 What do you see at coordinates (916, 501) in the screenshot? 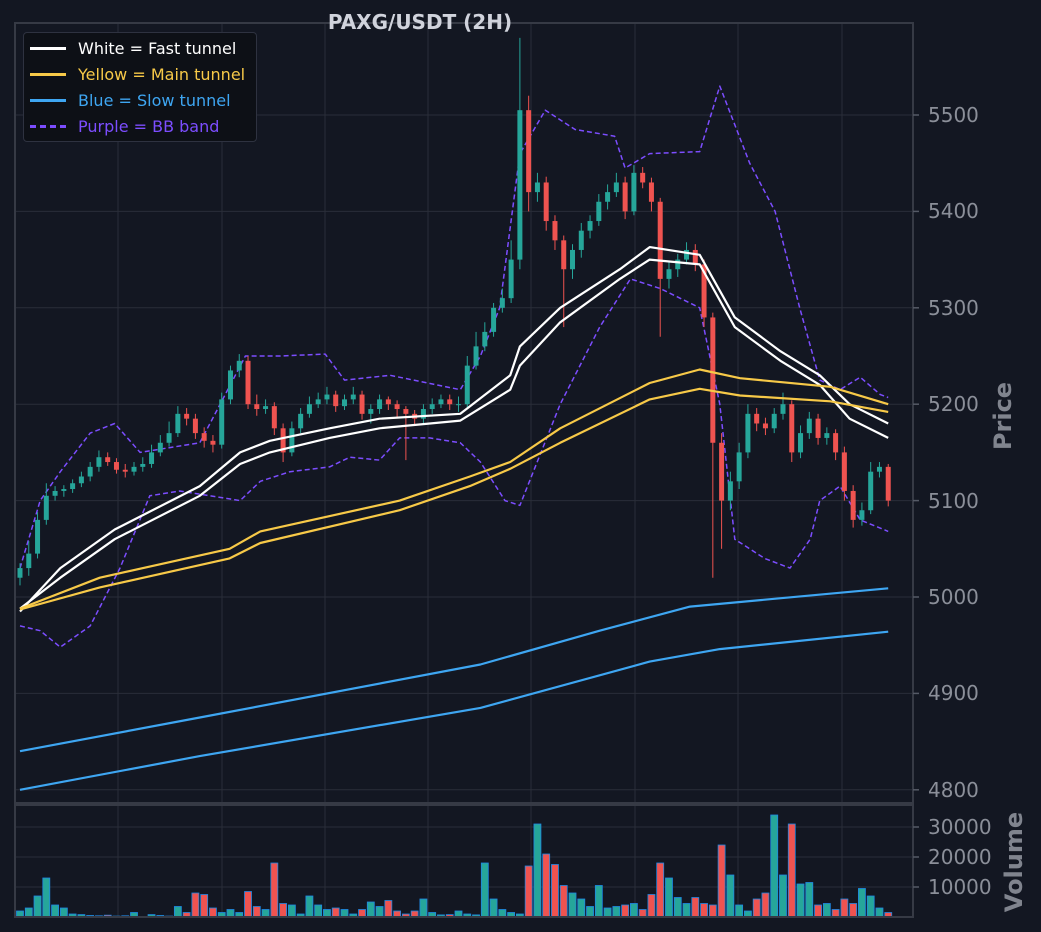
I see `axis-ticks` at bounding box center [916, 501].